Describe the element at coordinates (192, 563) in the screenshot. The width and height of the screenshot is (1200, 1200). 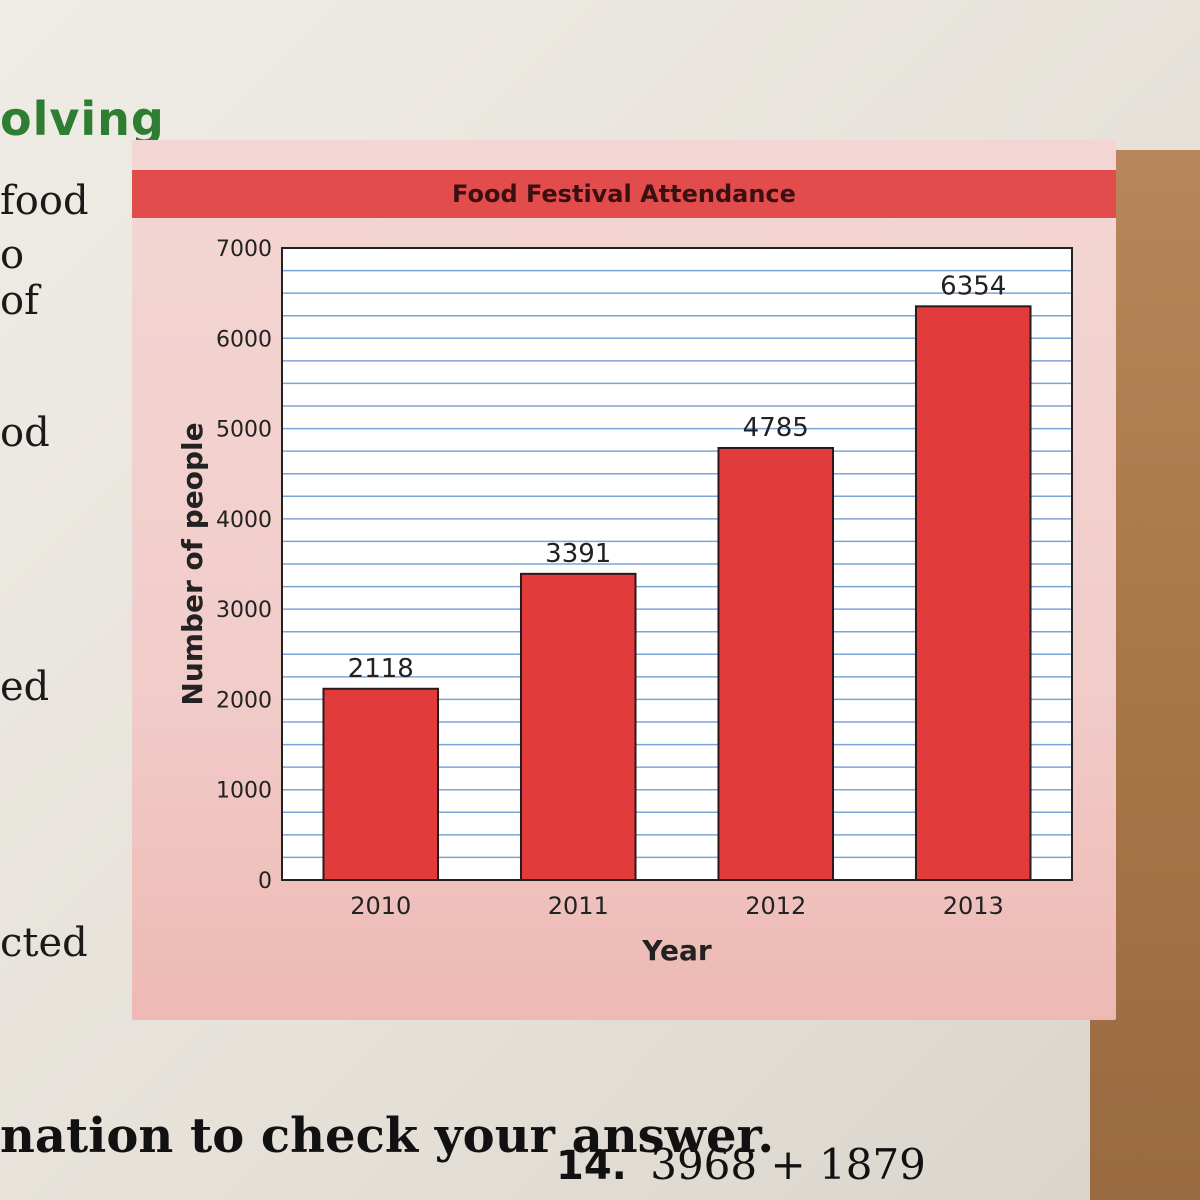
I see `y-axis-label: Number of people` at that location.